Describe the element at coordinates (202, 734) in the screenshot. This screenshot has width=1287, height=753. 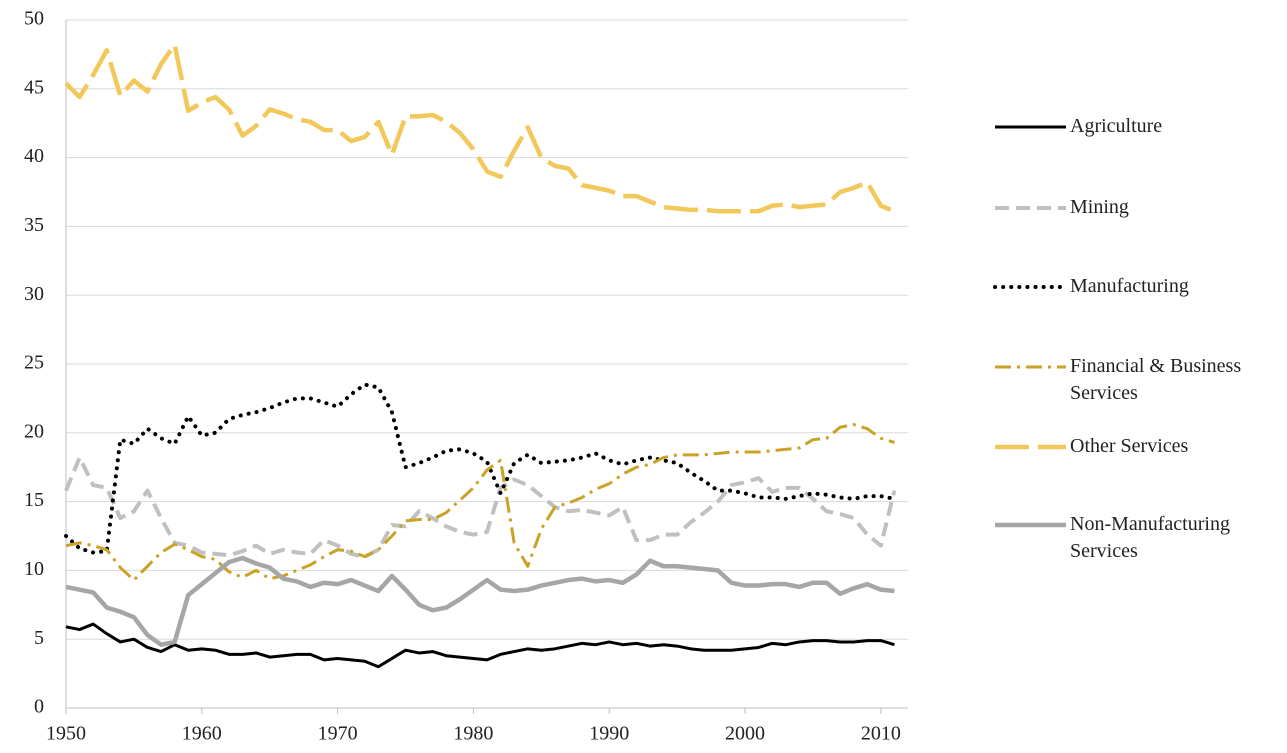
I see `x-tick-label: 1960` at that location.